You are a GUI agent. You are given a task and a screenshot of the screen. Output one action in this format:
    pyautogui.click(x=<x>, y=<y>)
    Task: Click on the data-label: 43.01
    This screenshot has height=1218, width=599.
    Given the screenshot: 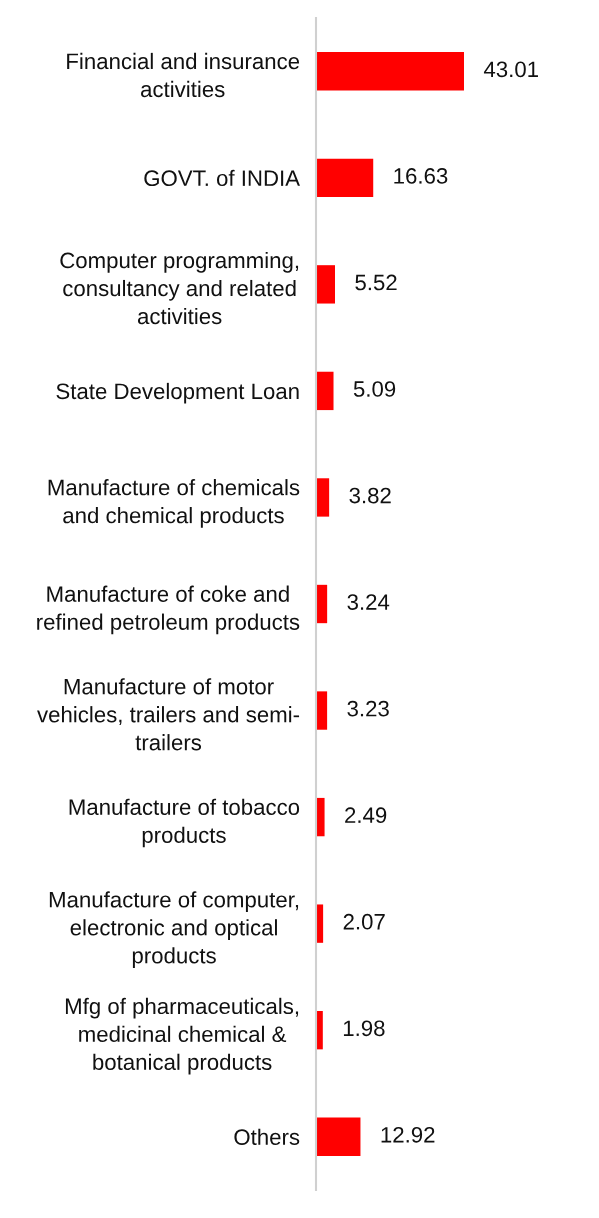 What is the action you would take?
    pyautogui.click(x=510, y=69)
    